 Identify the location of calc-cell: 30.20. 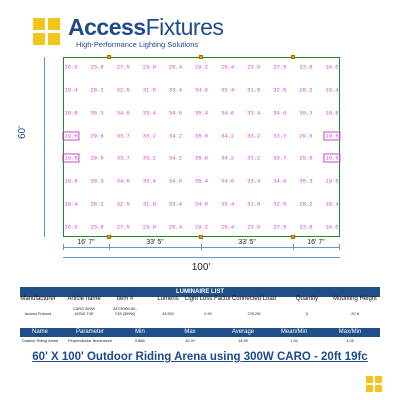
(190, 341).